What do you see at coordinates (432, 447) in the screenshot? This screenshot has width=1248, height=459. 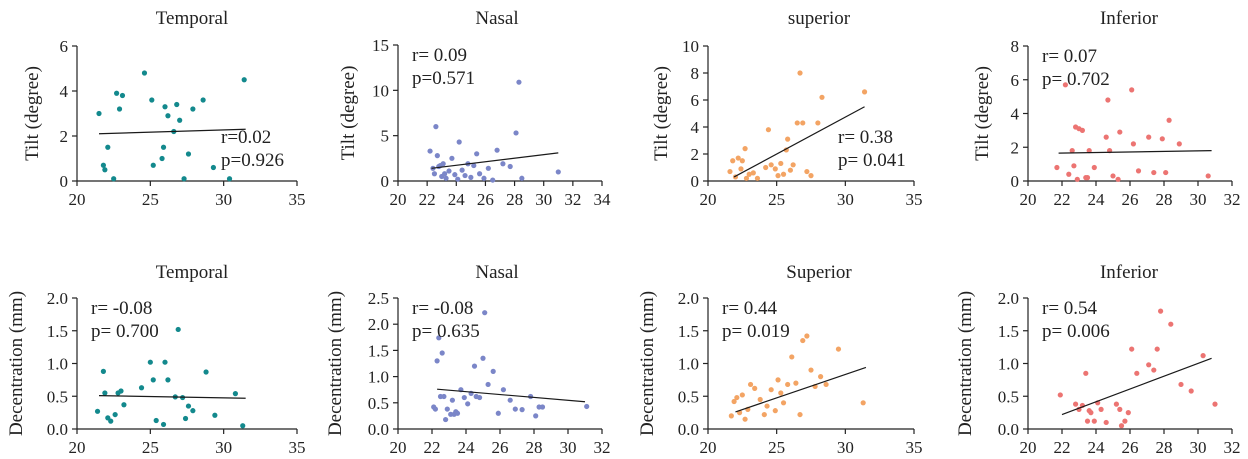 I see `x-tick-label: 22` at bounding box center [432, 447].